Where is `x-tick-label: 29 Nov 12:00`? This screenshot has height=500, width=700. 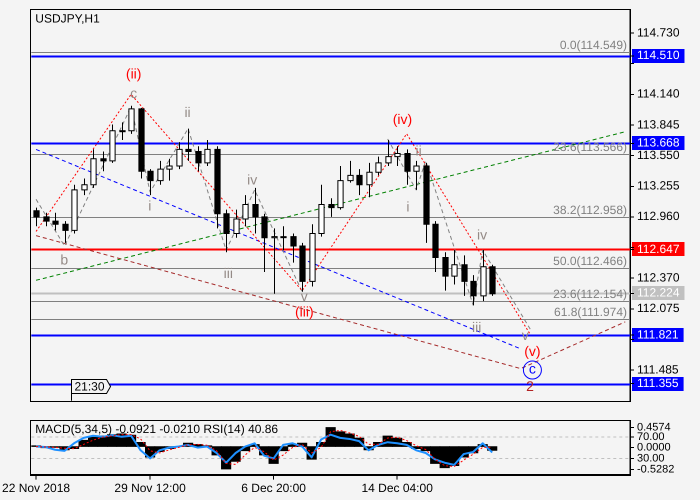
x-tick-label: 29 Nov 12:00 is located at coordinates (150, 488).